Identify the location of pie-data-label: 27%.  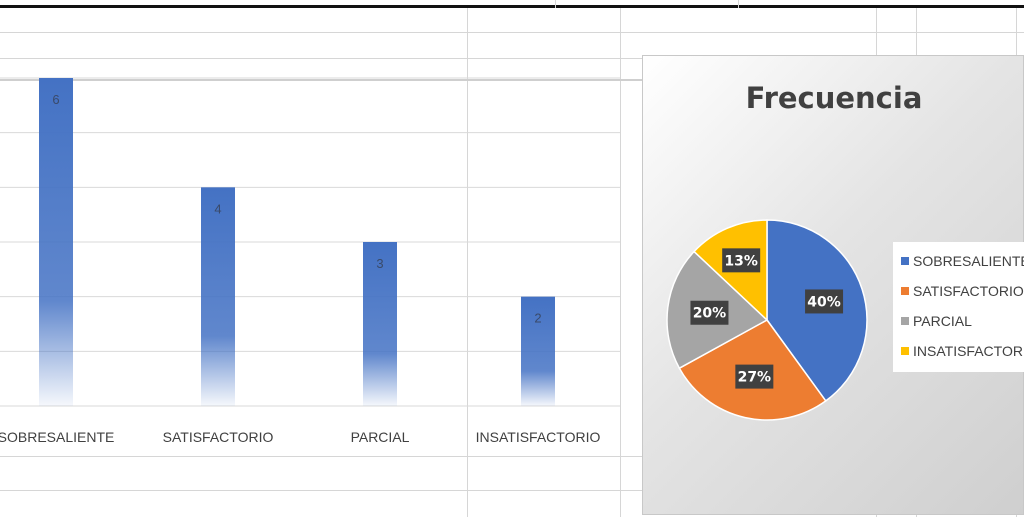
(755, 378).